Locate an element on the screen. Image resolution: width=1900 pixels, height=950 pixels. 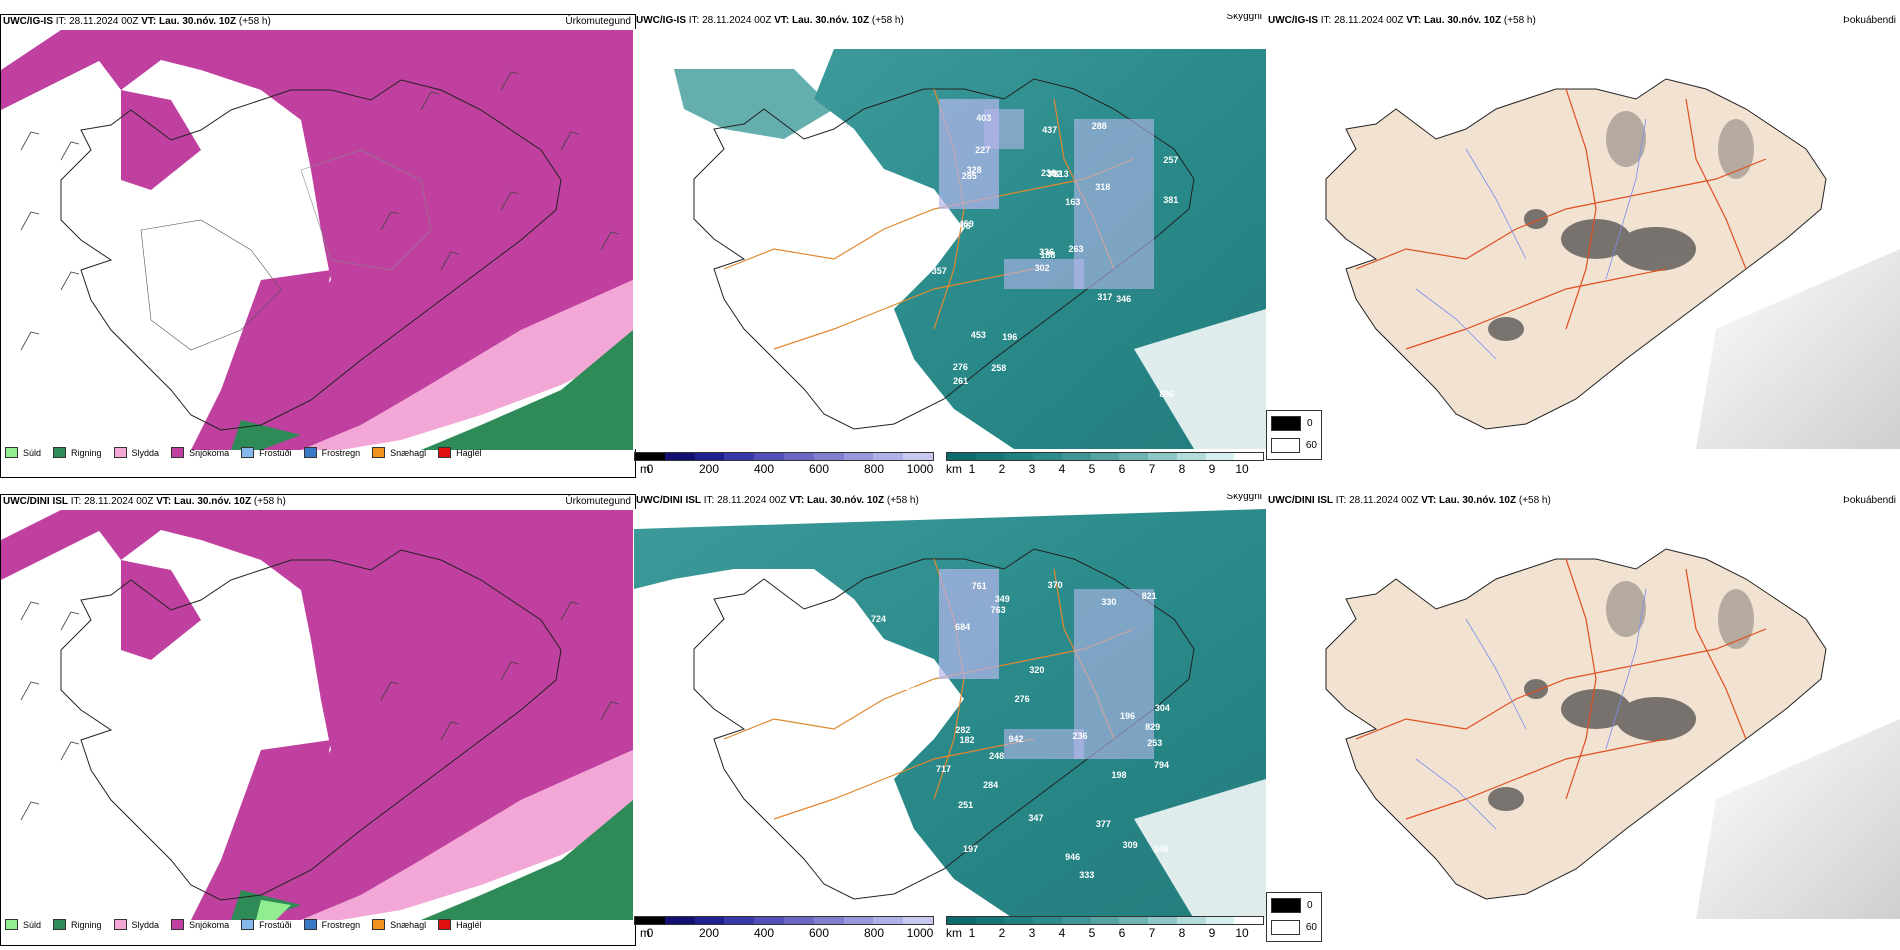
tick-label: 200 is located at coordinates (709, 469).